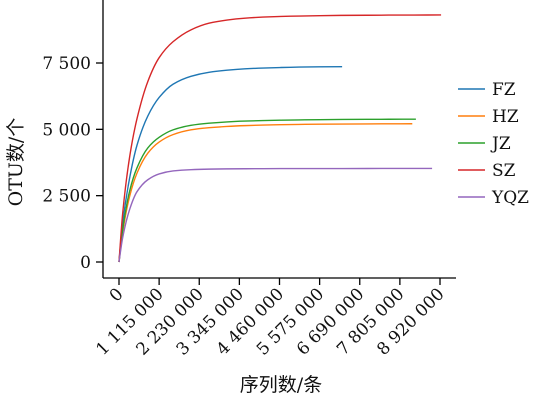  What do you see at coordinates (504, 90) in the screenshot?
I see `legend-label-fz: FZ` at bounding box center [504, 90].